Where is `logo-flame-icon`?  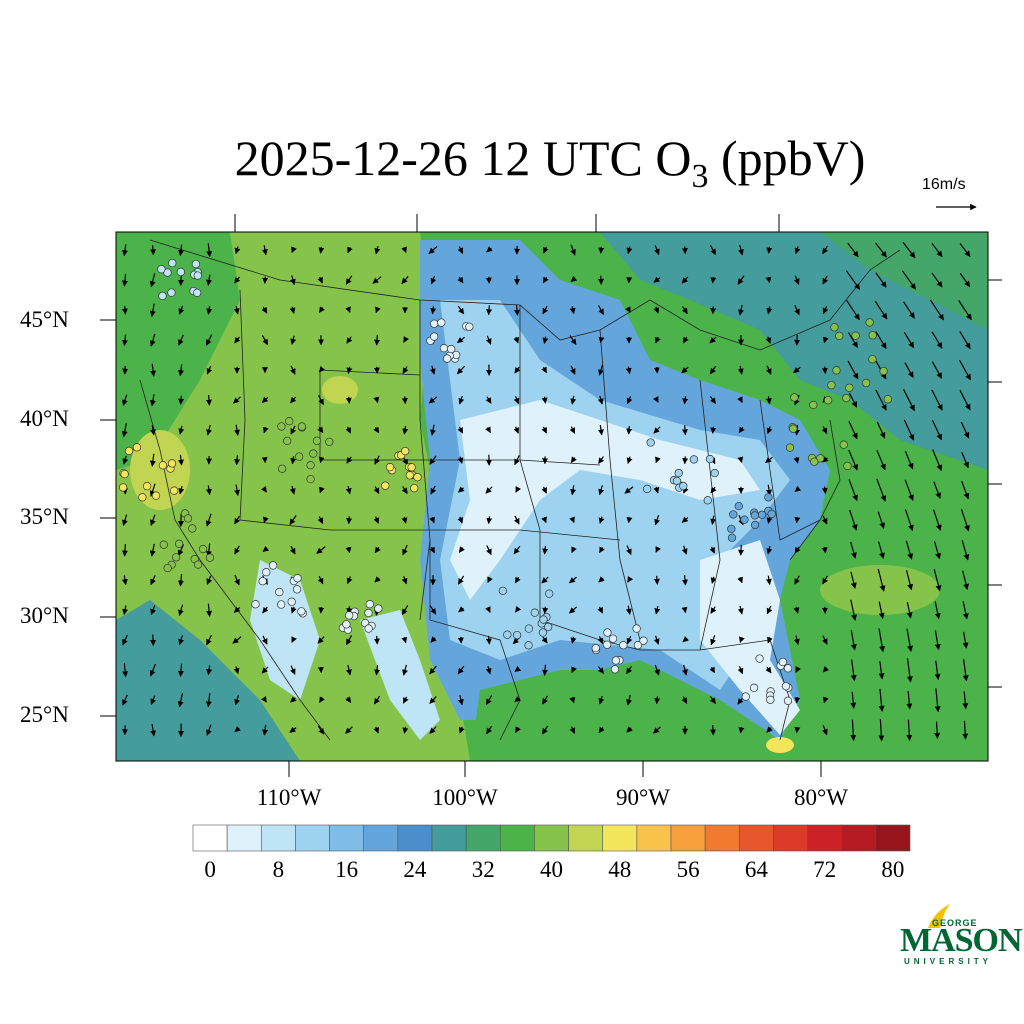
logo-flame-icon is located at coordinates (939, 916).